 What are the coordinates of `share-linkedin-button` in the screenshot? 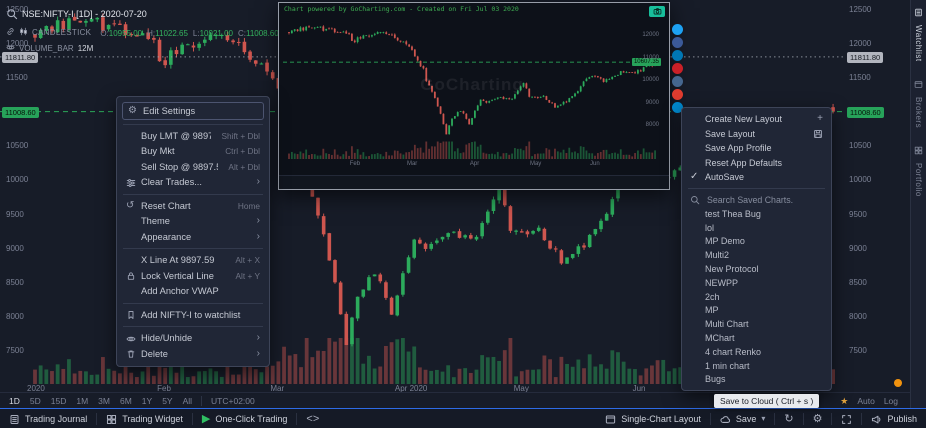 It's located at (677, 55).